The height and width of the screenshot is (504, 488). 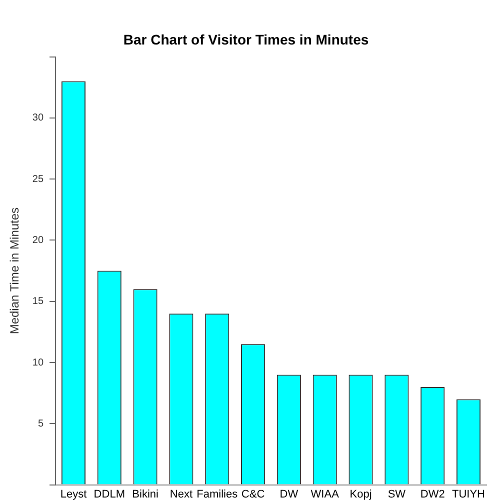 I want to click on x-tick-label: TUIYH, so click(x=469, y=494).